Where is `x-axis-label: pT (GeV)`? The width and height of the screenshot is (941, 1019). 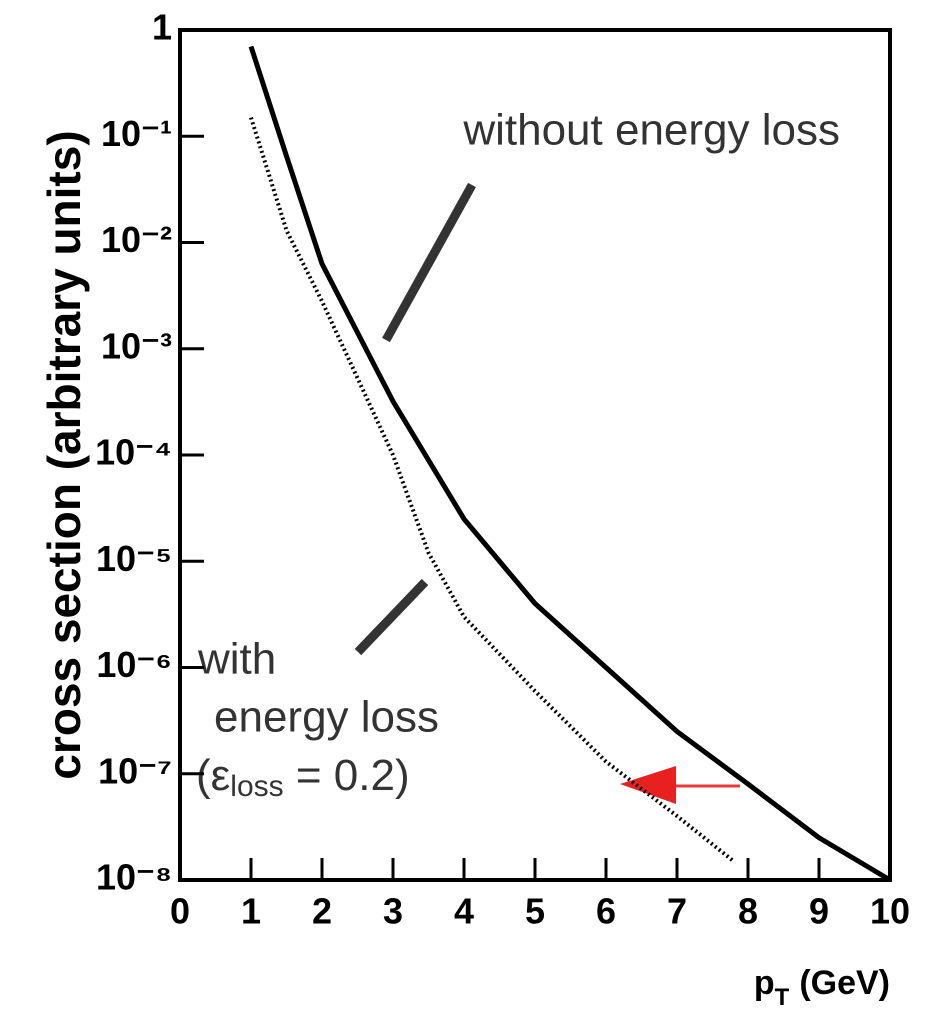 x-axis-label: pT (GeV) is located at coordinates (822, 987).